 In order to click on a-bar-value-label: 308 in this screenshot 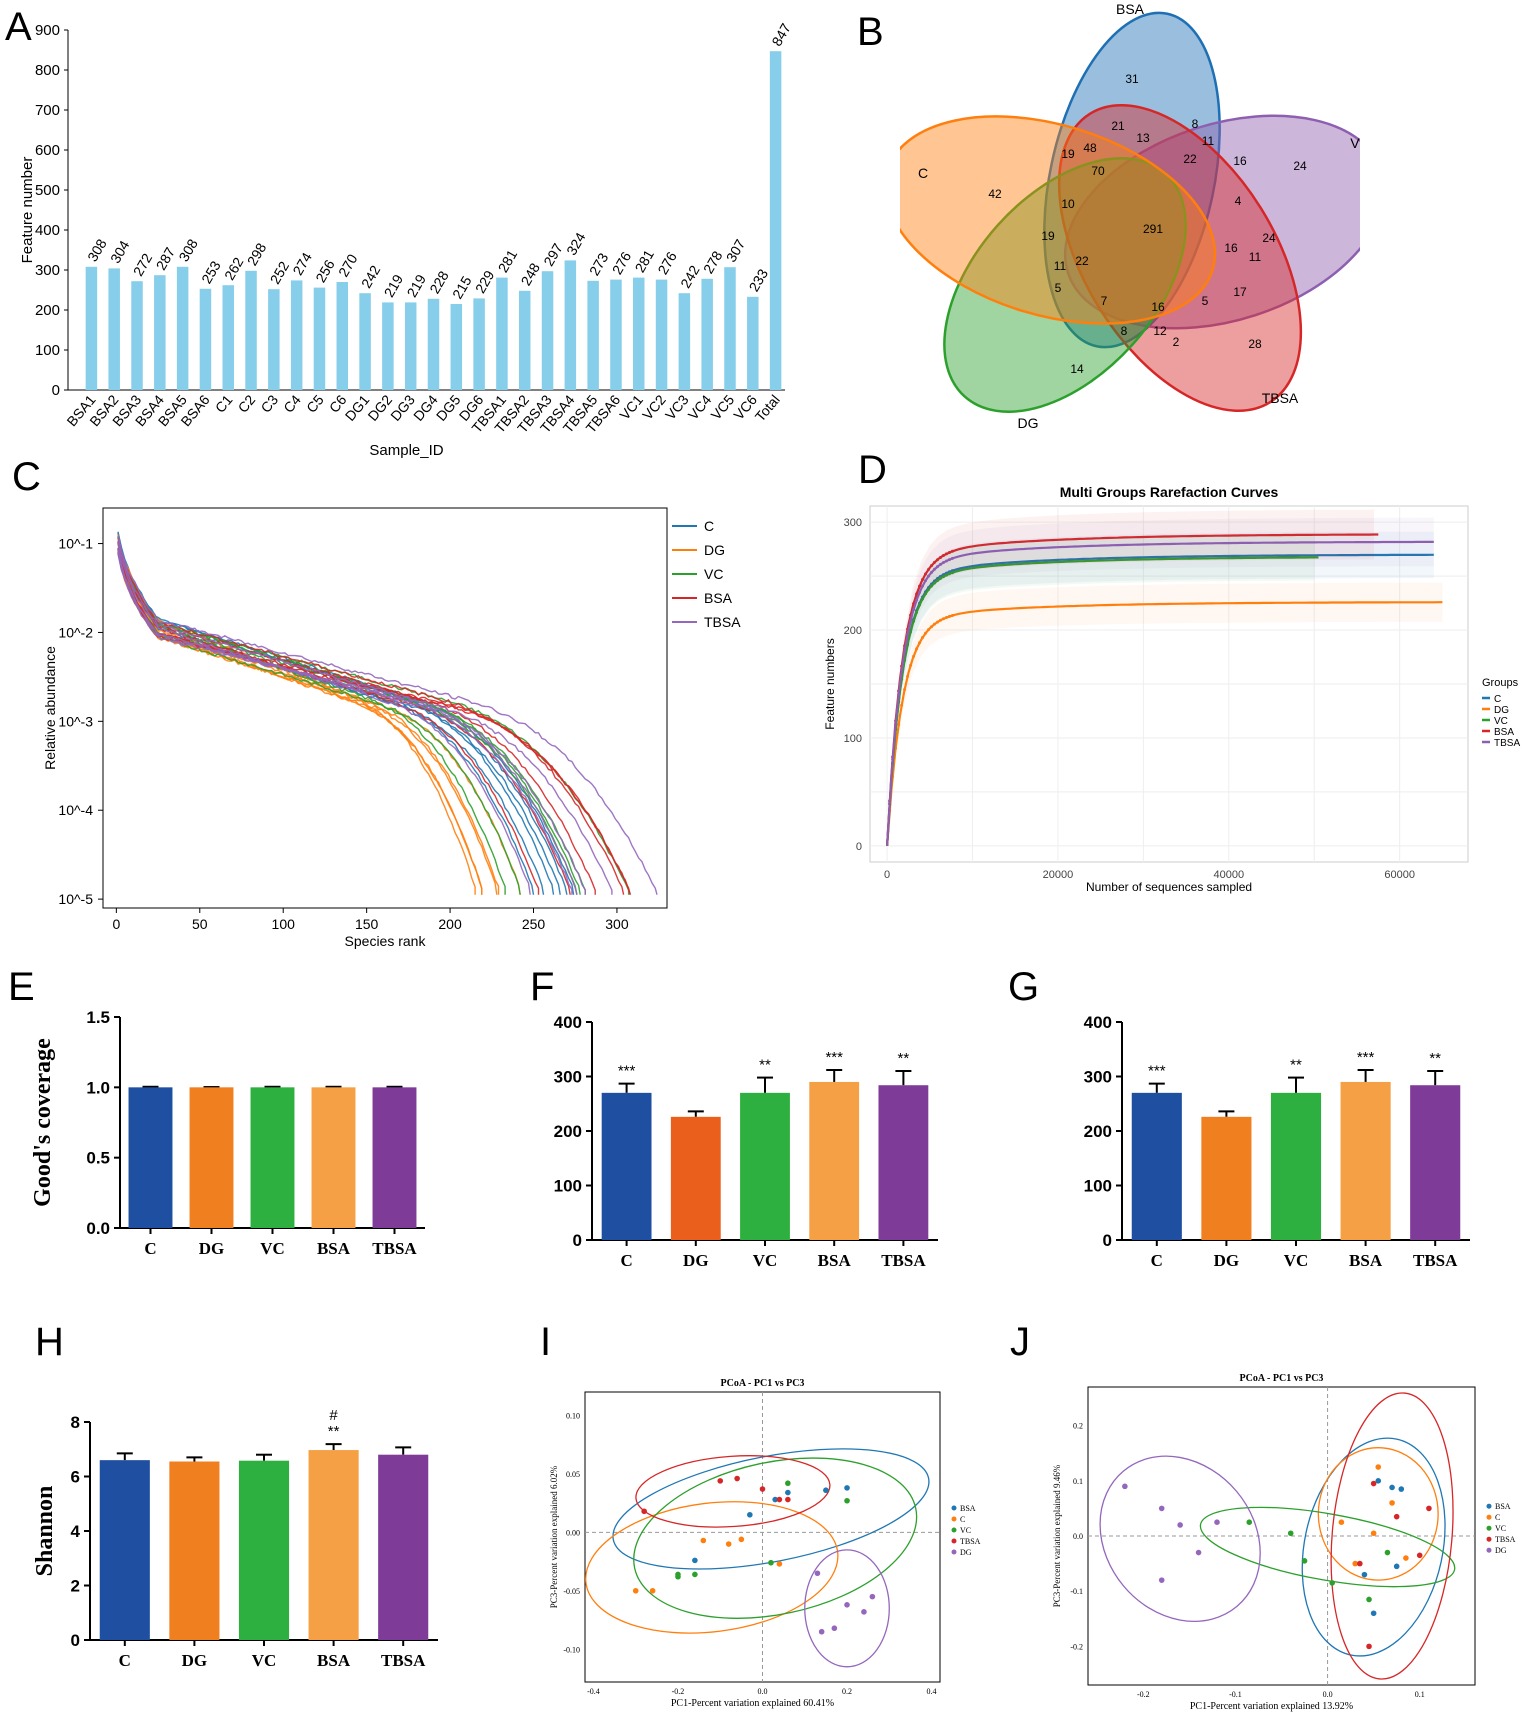, I will do `click(97, 250)`.